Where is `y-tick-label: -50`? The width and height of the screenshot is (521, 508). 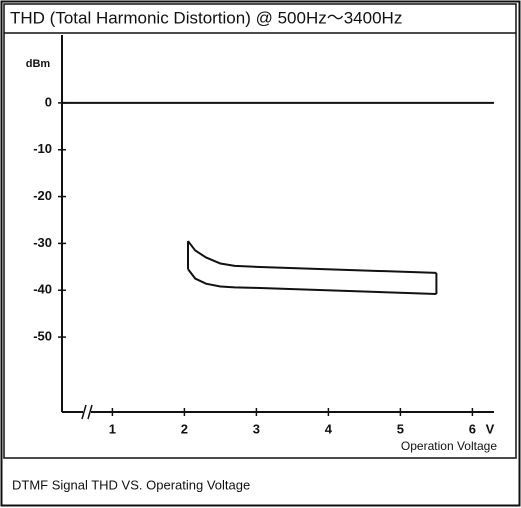
y-tick-label: -50 is located at coordinates (42, 336).